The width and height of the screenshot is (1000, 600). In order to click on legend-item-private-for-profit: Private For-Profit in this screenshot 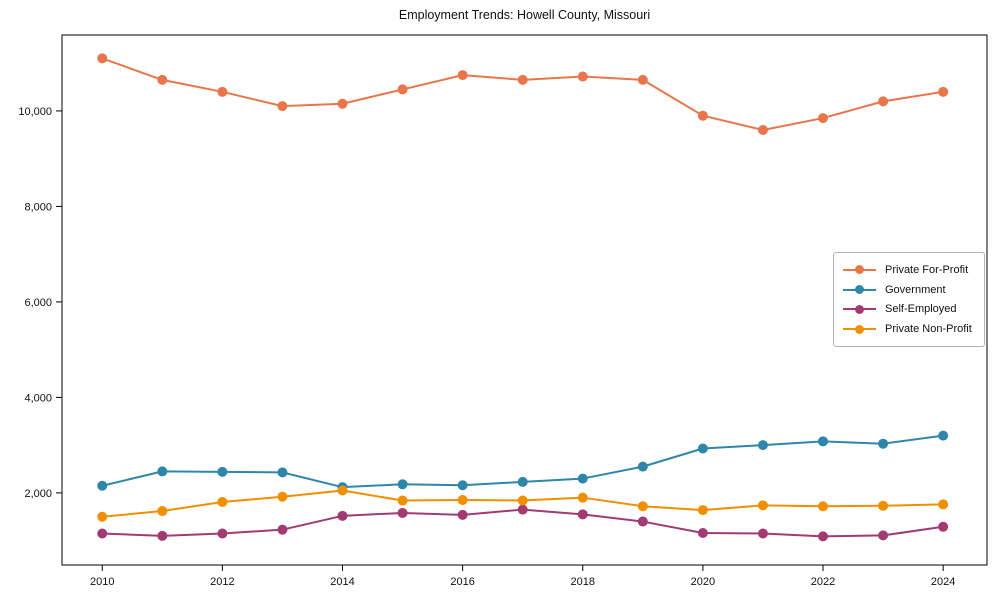, I will do `click(909, 270)`.